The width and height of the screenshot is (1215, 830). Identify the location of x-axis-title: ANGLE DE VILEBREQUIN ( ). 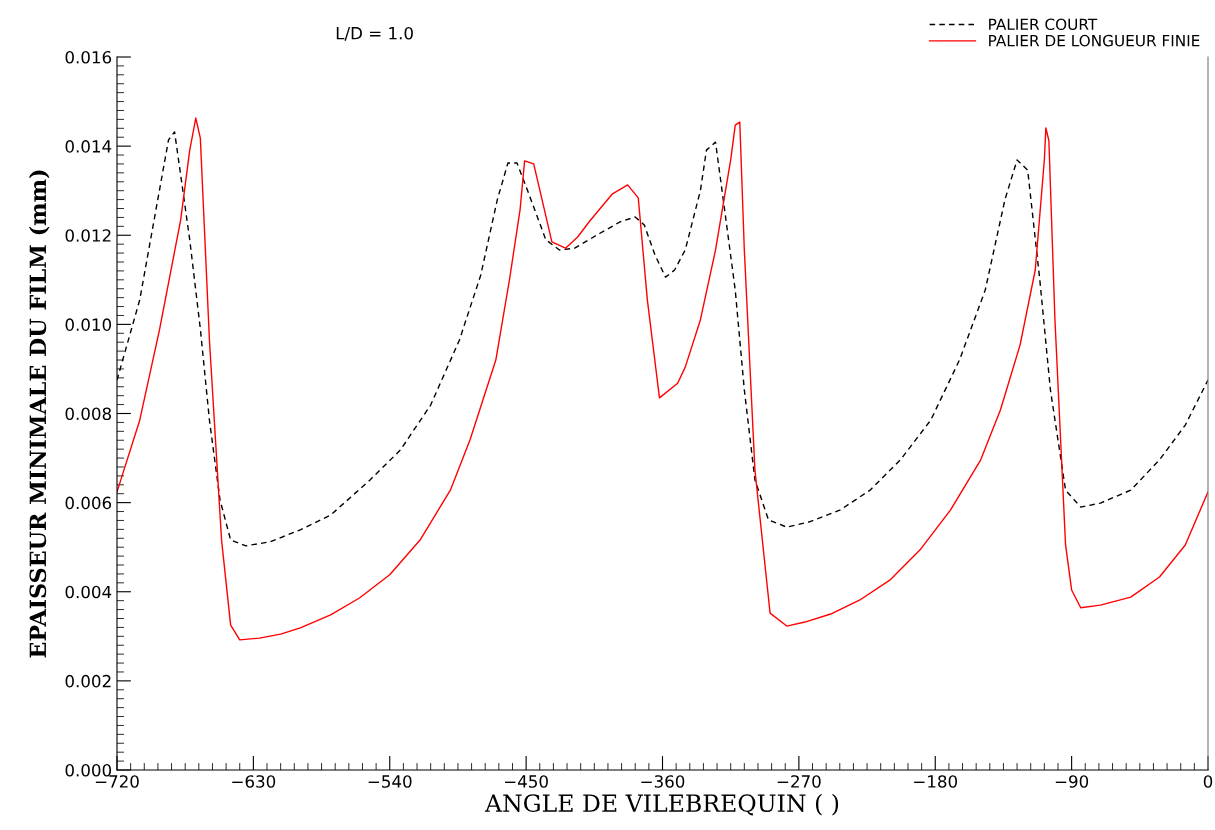
(661, 804).